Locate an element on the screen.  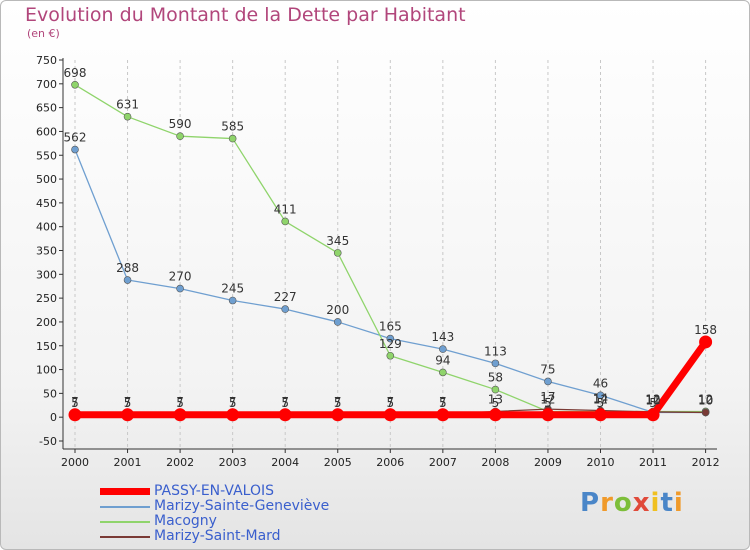
y-tick-label: 400 is located at coordinates (46, 227).